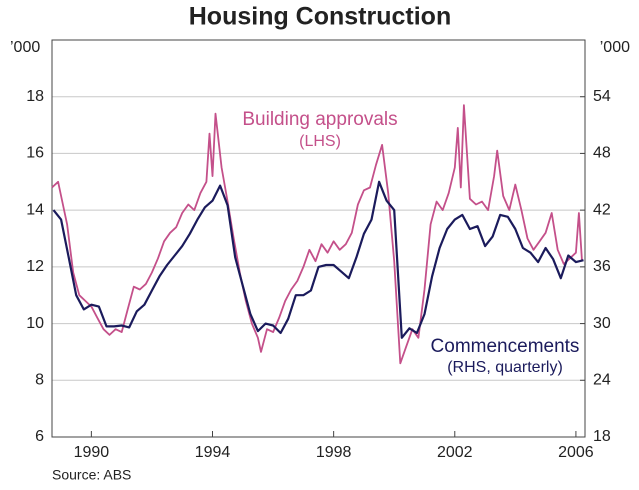 This screenshot has width=639, height=490. I want to click on y-tick-label: 10, so click(35, 323).